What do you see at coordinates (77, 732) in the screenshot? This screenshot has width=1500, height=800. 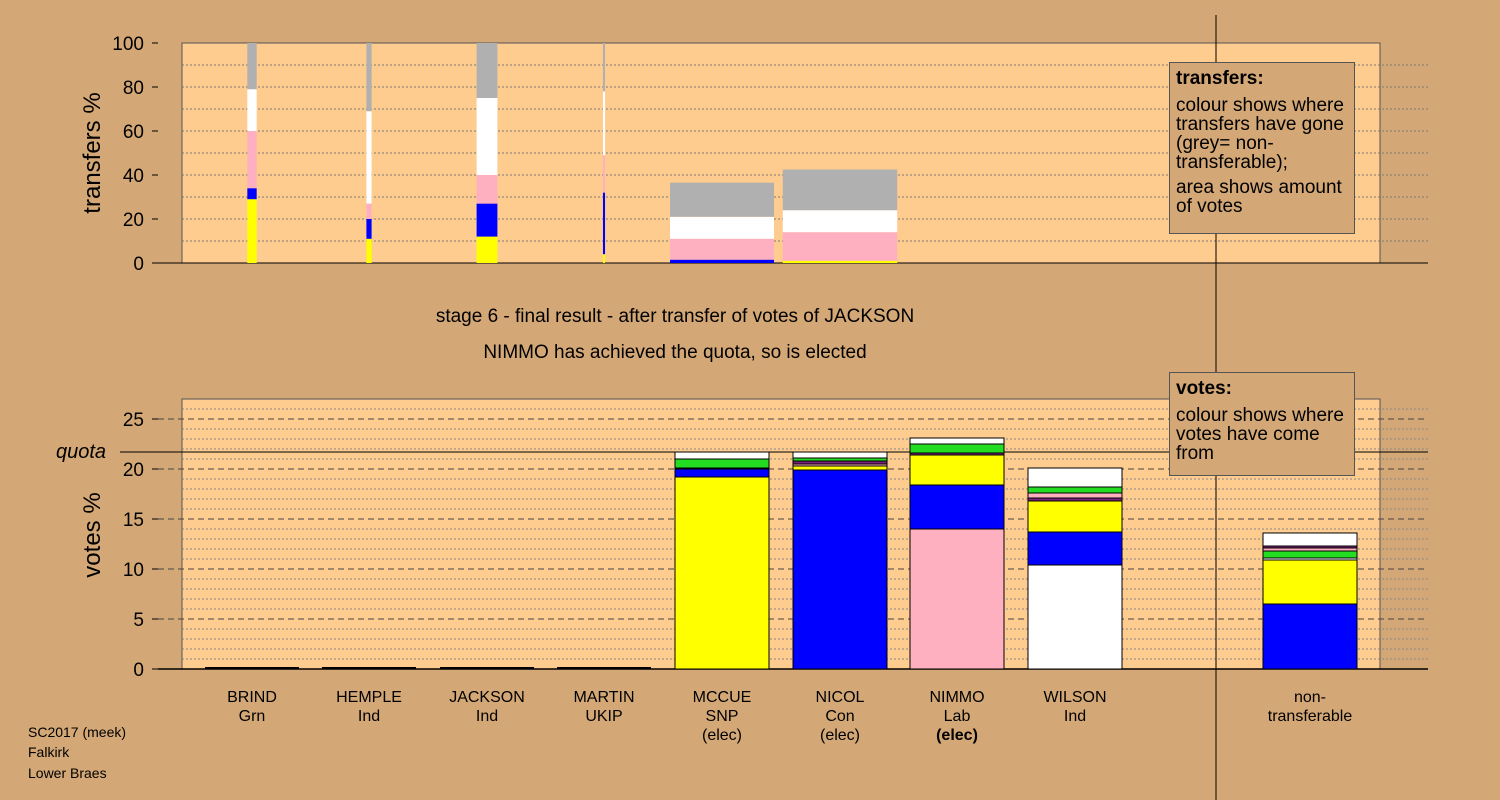 I see `footer-line1: SC2017 (meek)` at bounding box center [77, 732].